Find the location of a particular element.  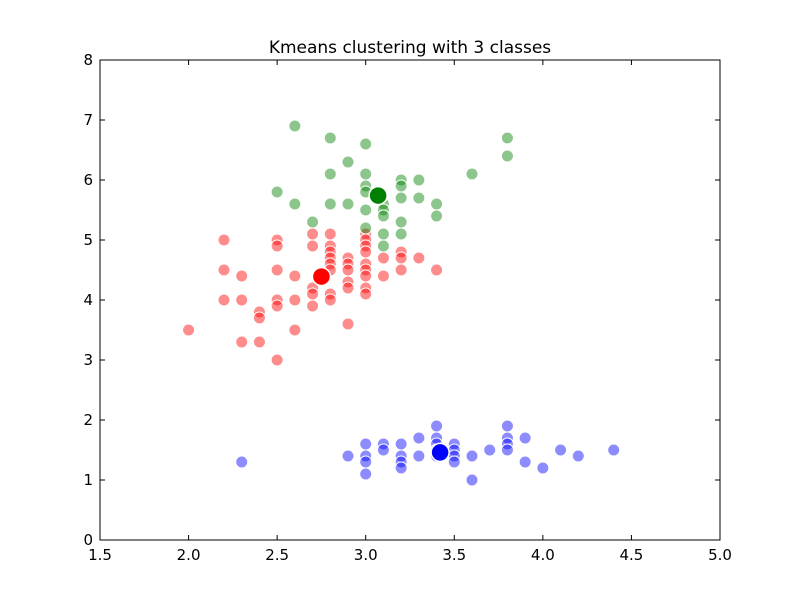

x-tick-label: 4.0 is located at coordinates (543, 555).